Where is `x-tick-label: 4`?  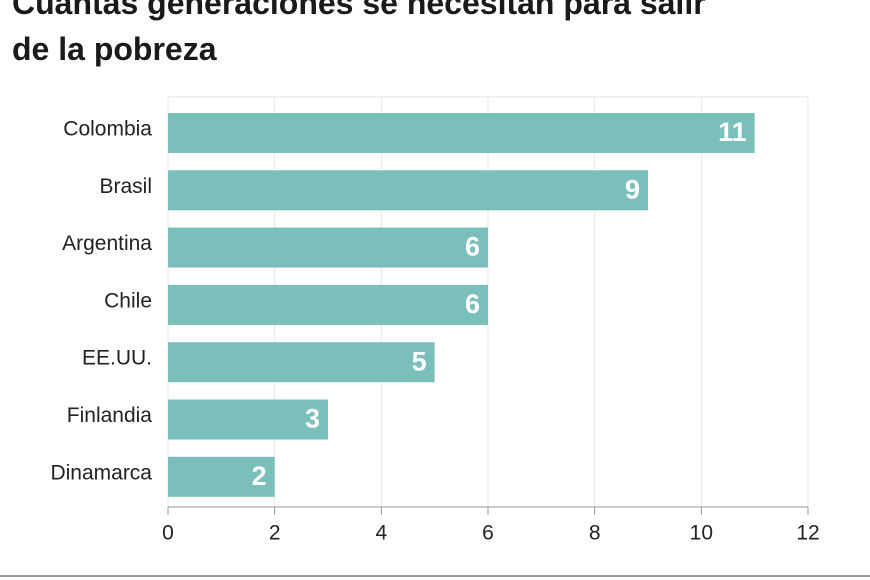 x-tick-label: 4 is located at coordinates (381, 533).